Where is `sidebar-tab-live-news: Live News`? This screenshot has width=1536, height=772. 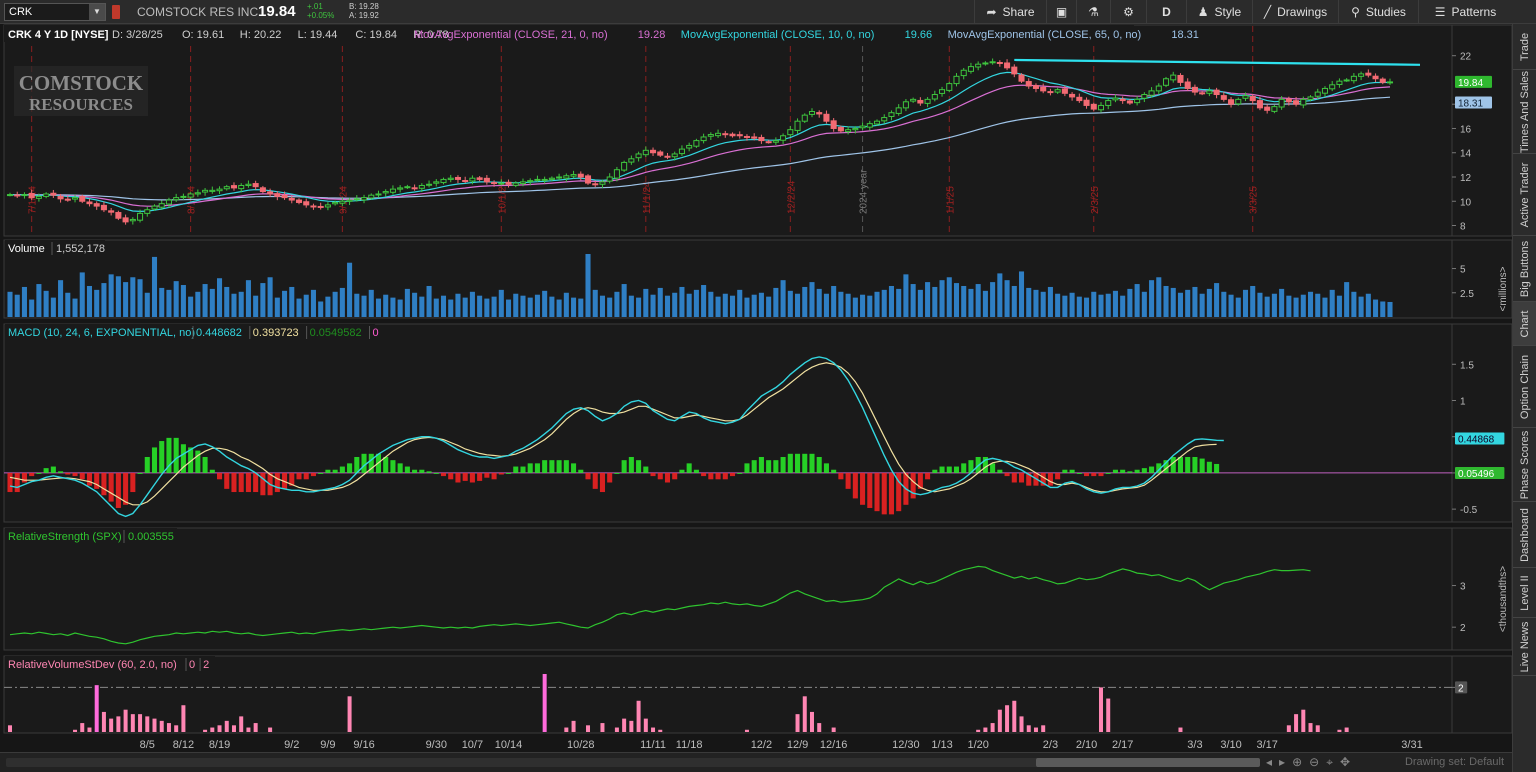 sidebar-tab-live-news: Live News is located at coordinates (1524, 647).